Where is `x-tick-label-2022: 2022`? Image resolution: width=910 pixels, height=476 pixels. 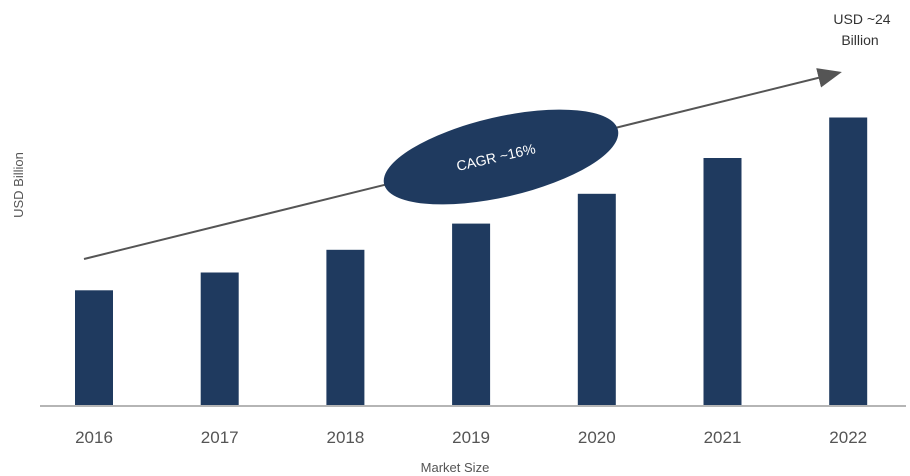
x-tick-label-2022: 2022 is located at coordinates (848, 437).